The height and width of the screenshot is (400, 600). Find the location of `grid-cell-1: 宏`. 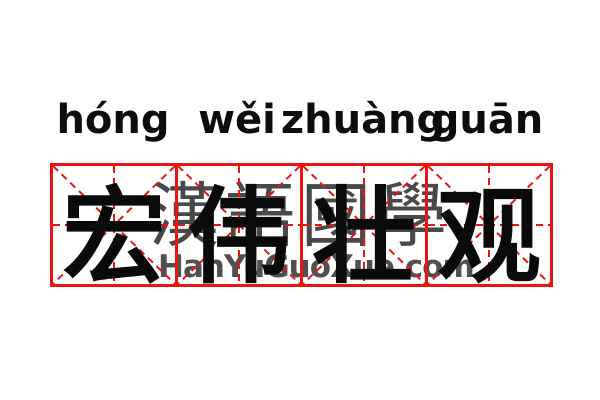

grid-cell-1: 宏 is located at coordinates (115, 232).